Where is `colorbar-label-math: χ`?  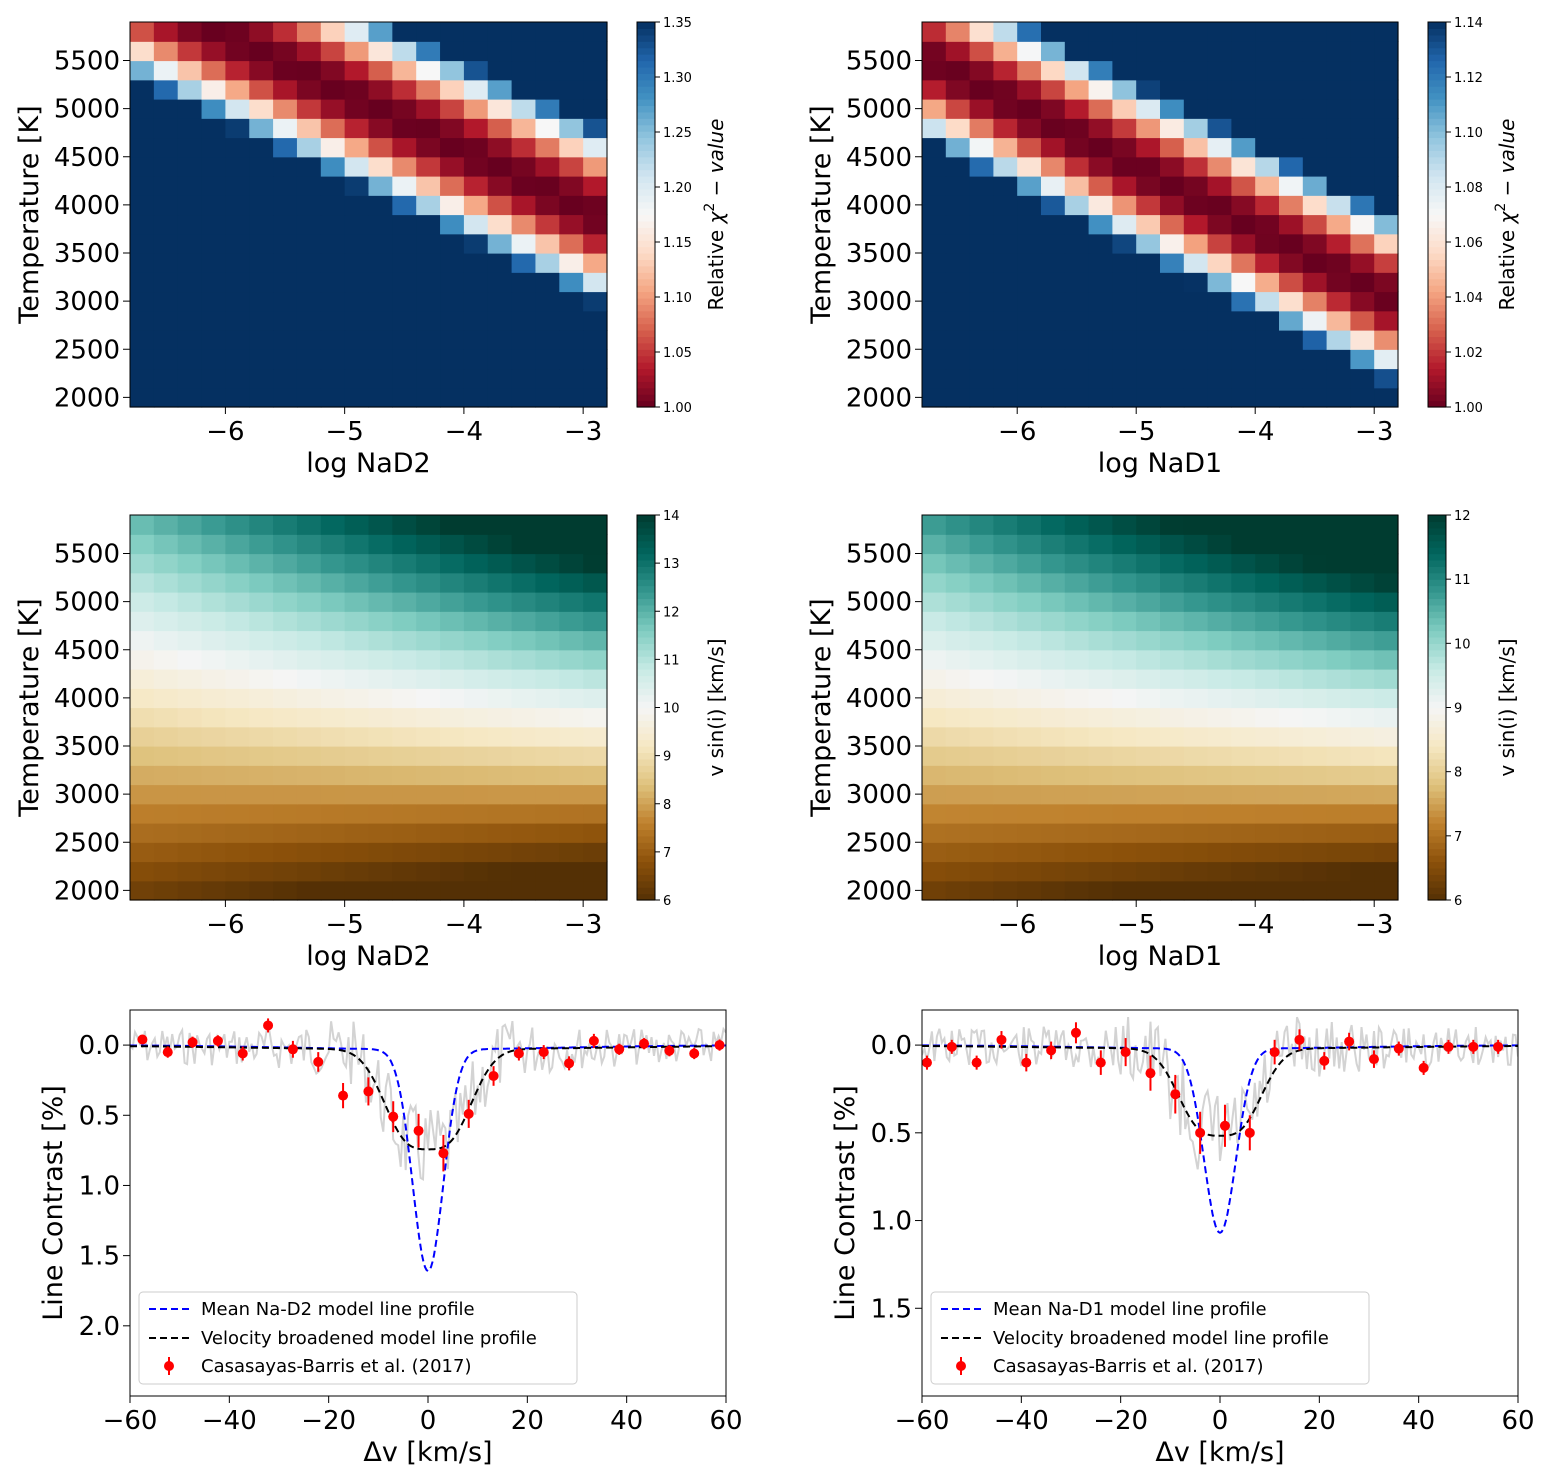 colorbar-label-math: χ is located at coordinates (716, 217).